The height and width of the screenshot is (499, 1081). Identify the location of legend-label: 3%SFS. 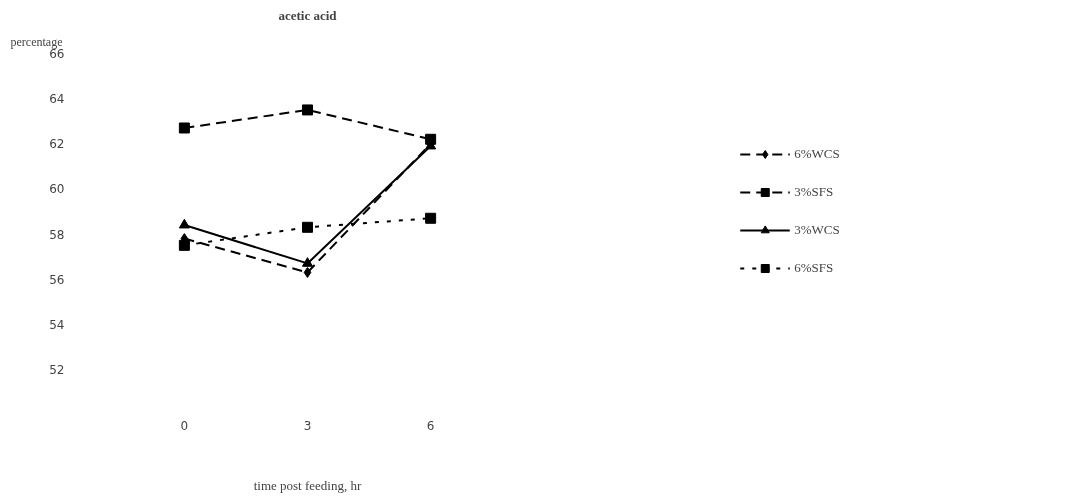
(814, 192).